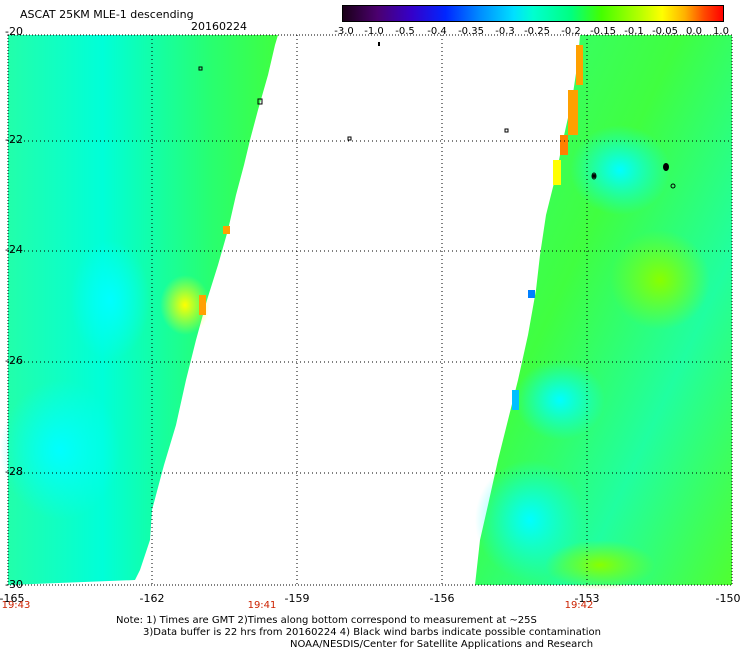  Describe the element at coordinates (579, 605) in the screenshot. I see `time-label: 19:42` at that location.